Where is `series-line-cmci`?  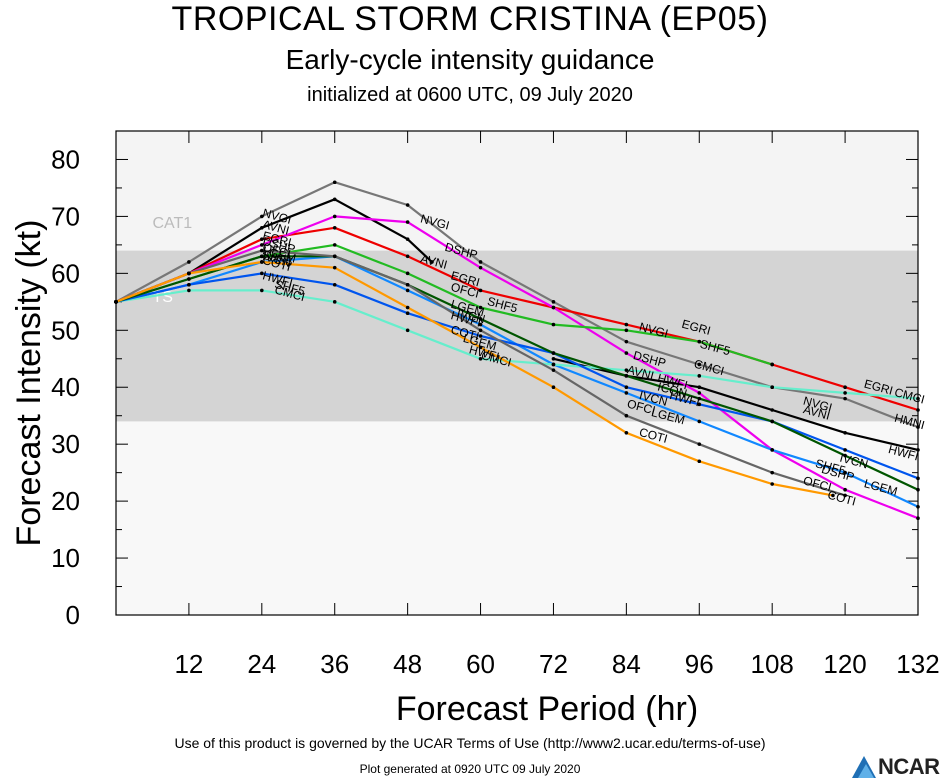
series-line-cmci is located at coordinates (517, 344).